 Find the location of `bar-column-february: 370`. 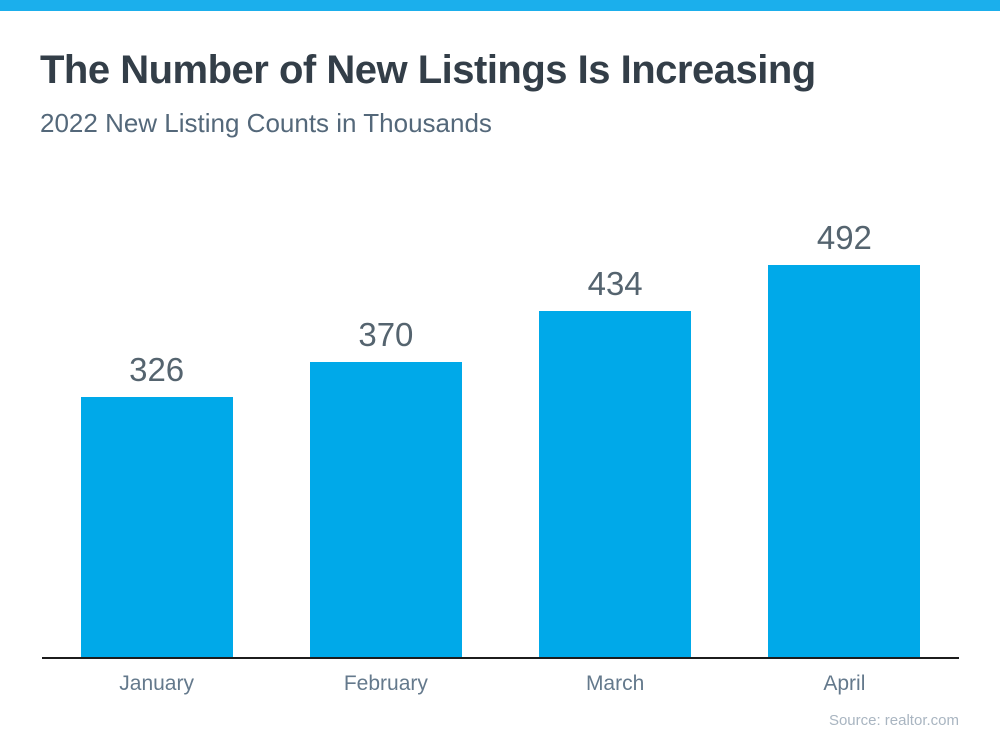

bar-column-february: 370 is located at coordinates (385, 487).